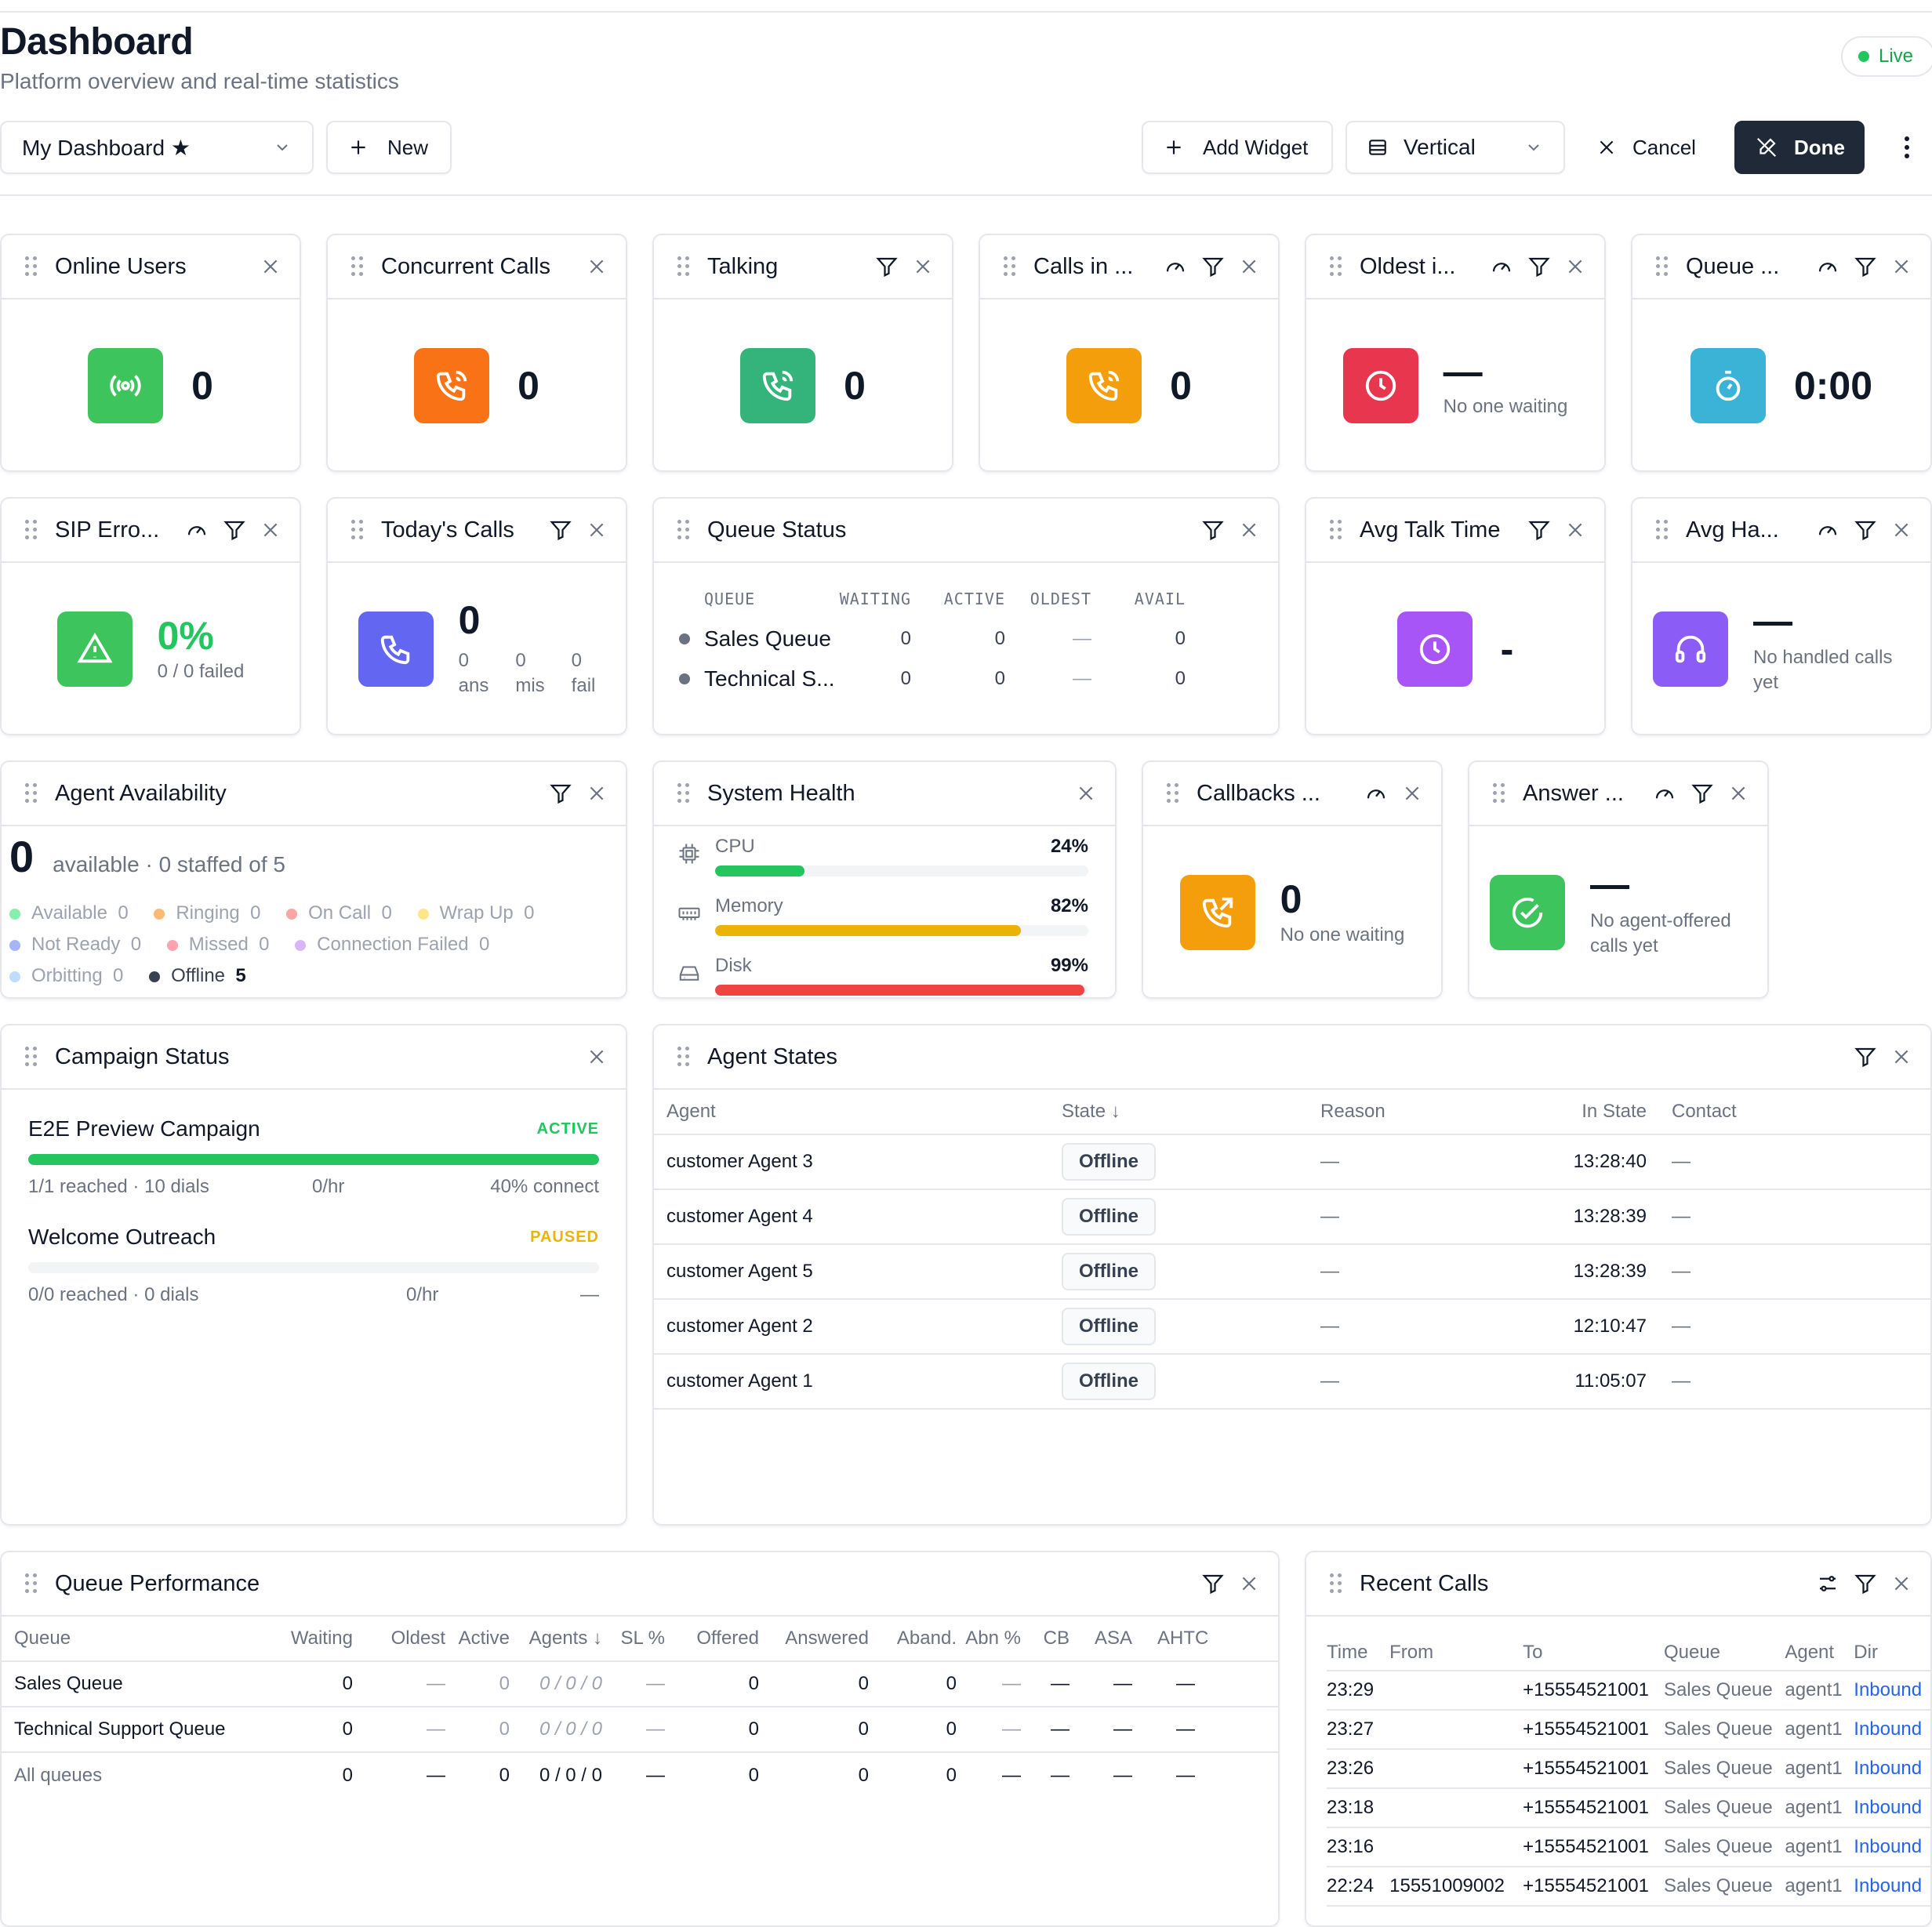  I want to click on phone-call-icon, so click(452, 385).